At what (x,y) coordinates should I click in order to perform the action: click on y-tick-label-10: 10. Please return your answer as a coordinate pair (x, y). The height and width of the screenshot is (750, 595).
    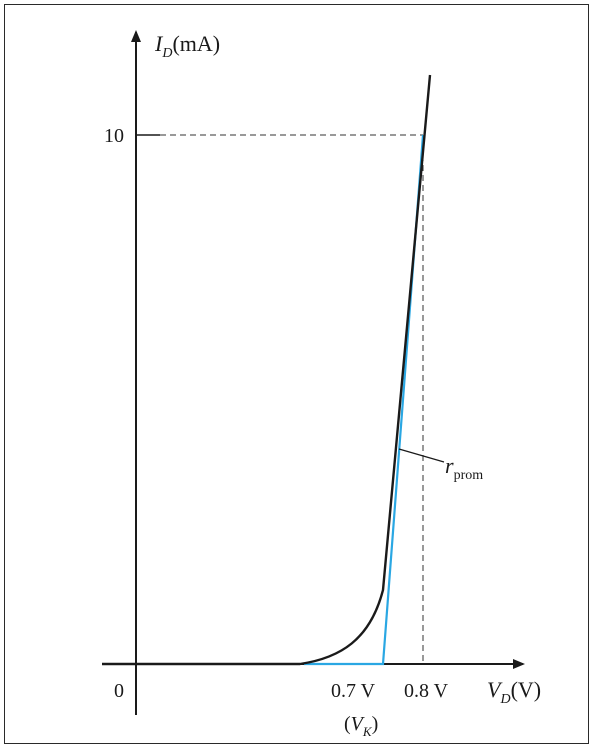
    Looking at the image, I should click on (114, 136).